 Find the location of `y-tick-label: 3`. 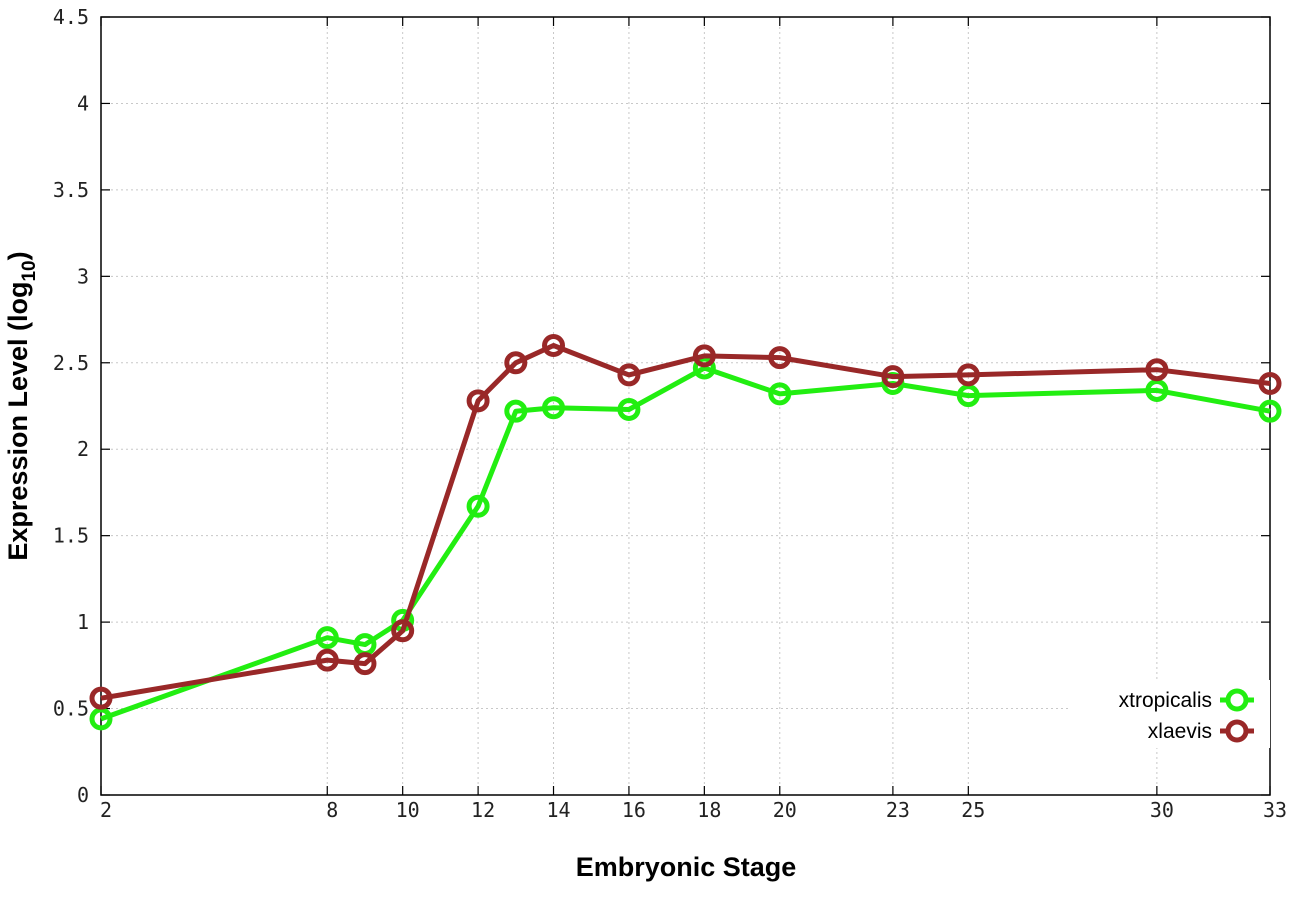

y-tick-label: 3 is located at coordinates (83, 276).